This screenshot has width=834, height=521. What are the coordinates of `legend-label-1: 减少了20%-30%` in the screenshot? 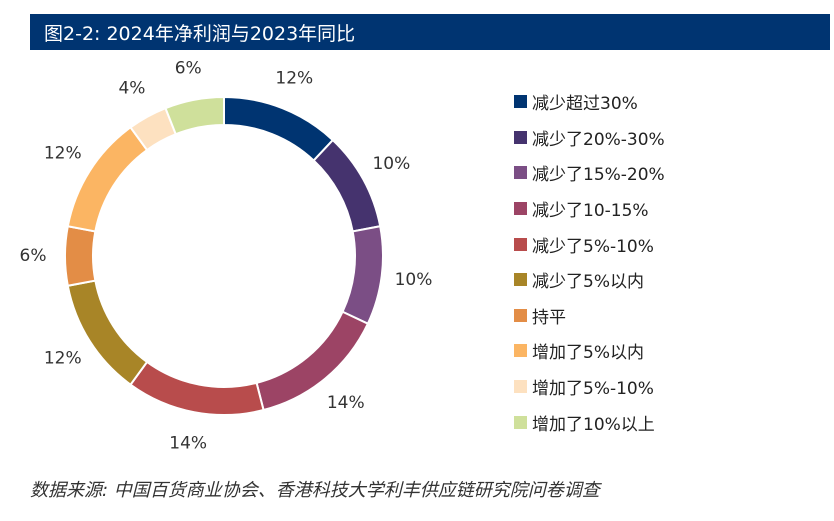 It's located at (598, 139).